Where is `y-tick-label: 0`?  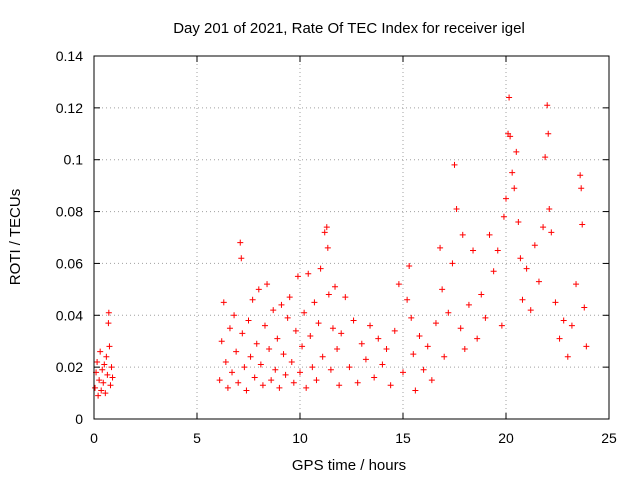 y-tick-label: 0 is located at coordinates (79, 419).